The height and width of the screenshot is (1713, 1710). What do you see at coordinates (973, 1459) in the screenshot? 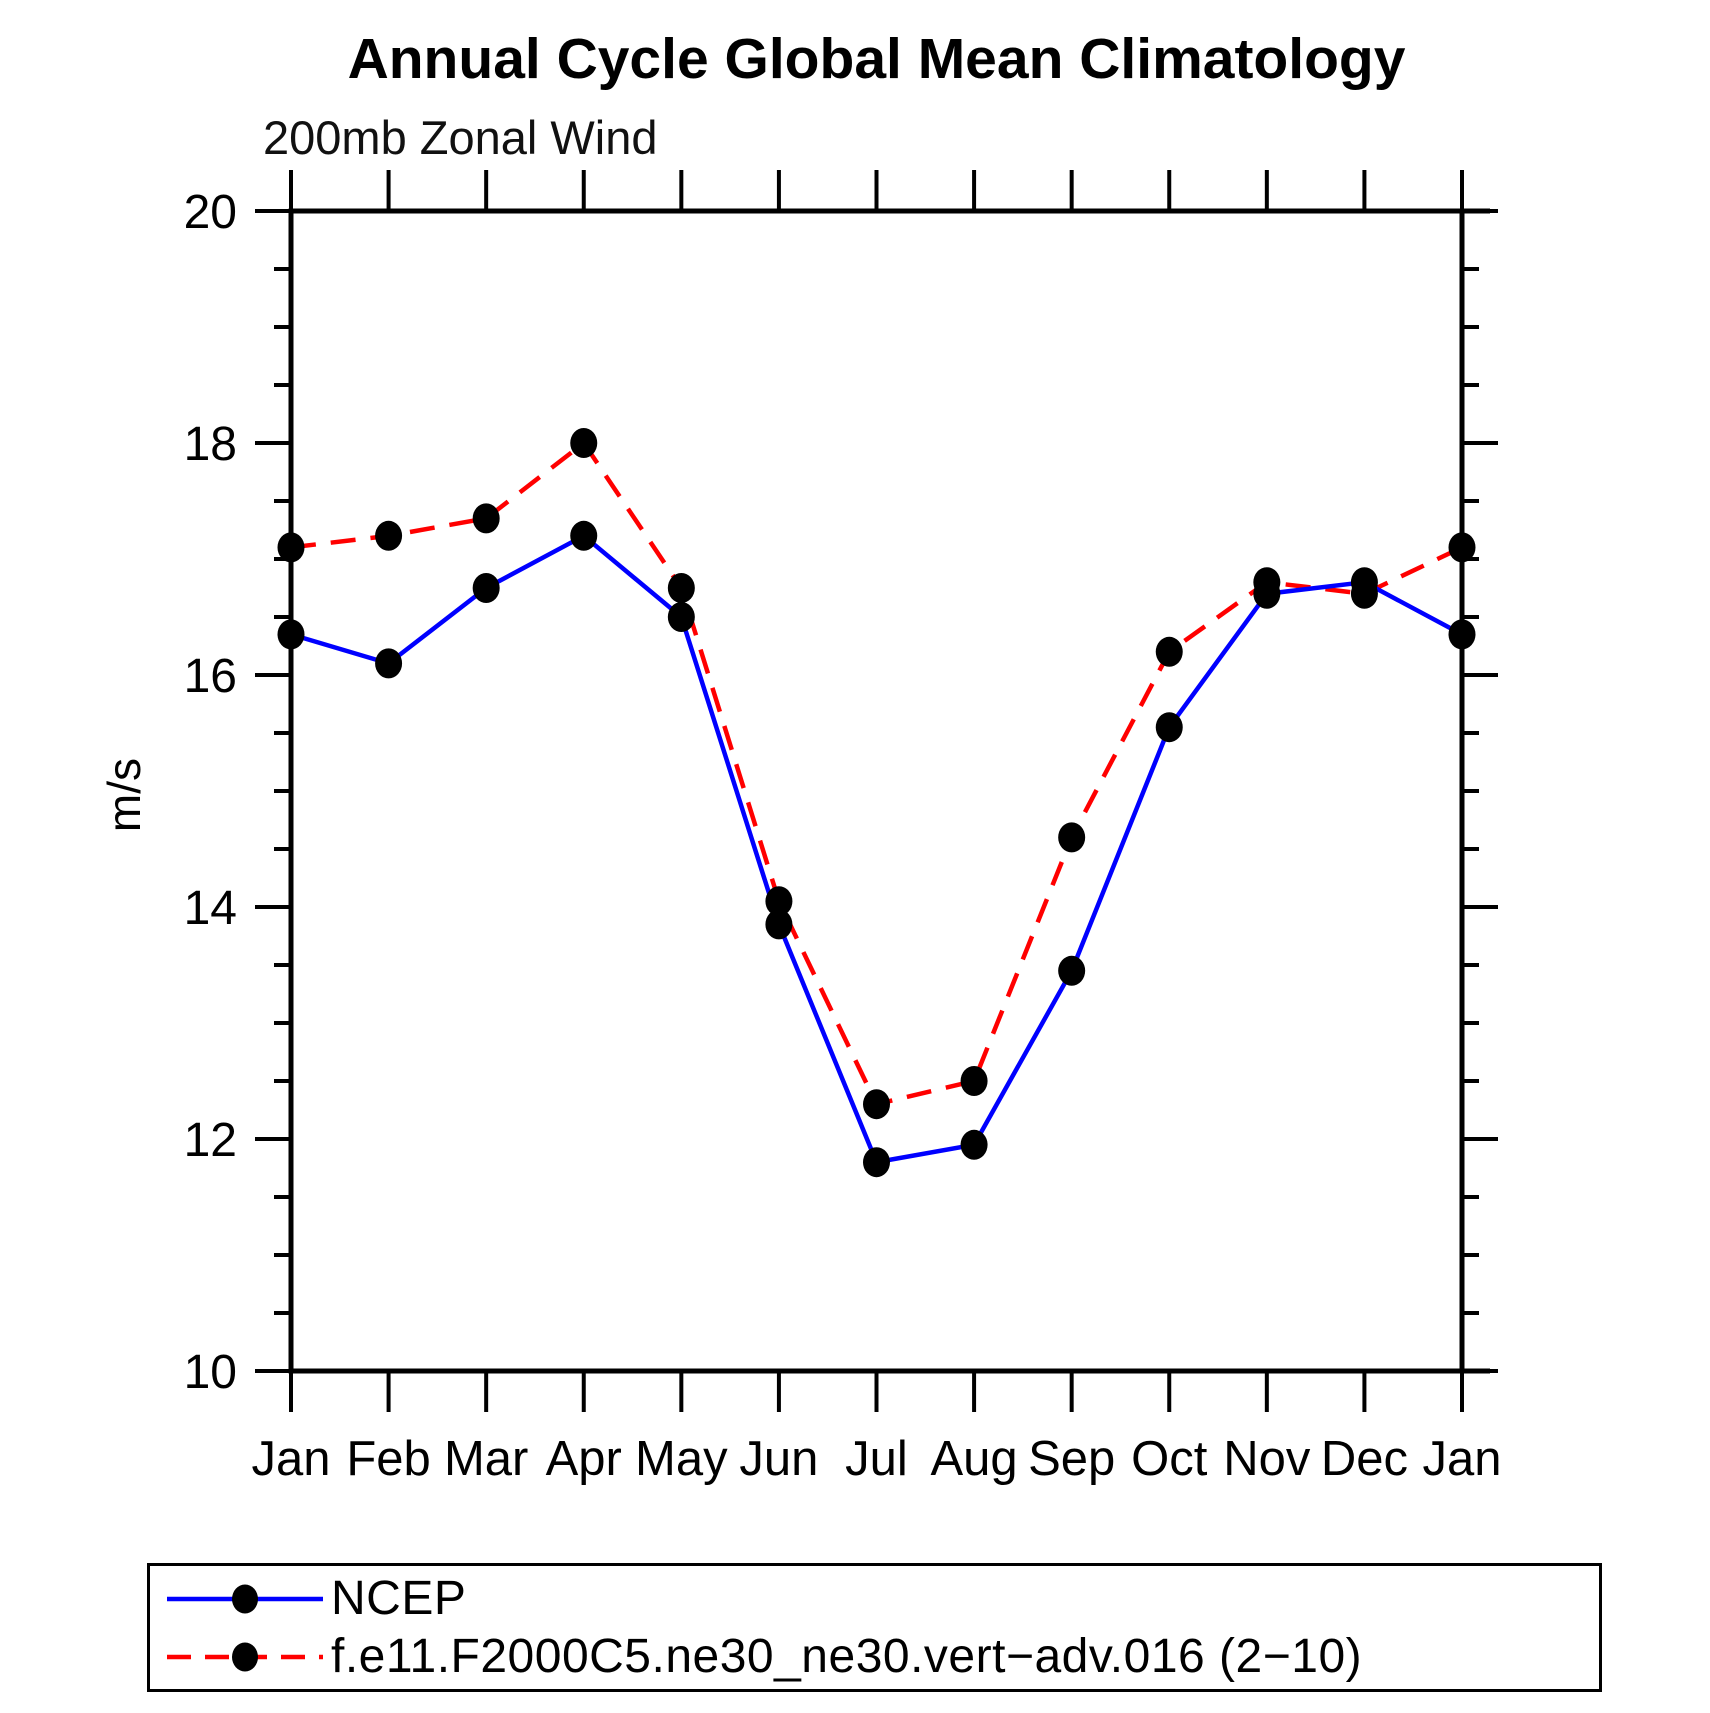
I see `x-tick-label: Aug` at bounding box center [973, 1459].